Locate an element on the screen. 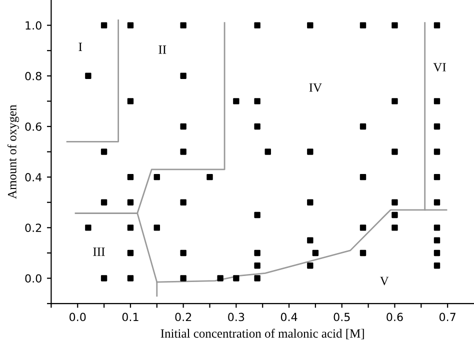 Image resolution: width=474 pixels, height=343 pixels. x-tick-label: 0.1 is located at coordinates (130, 317).